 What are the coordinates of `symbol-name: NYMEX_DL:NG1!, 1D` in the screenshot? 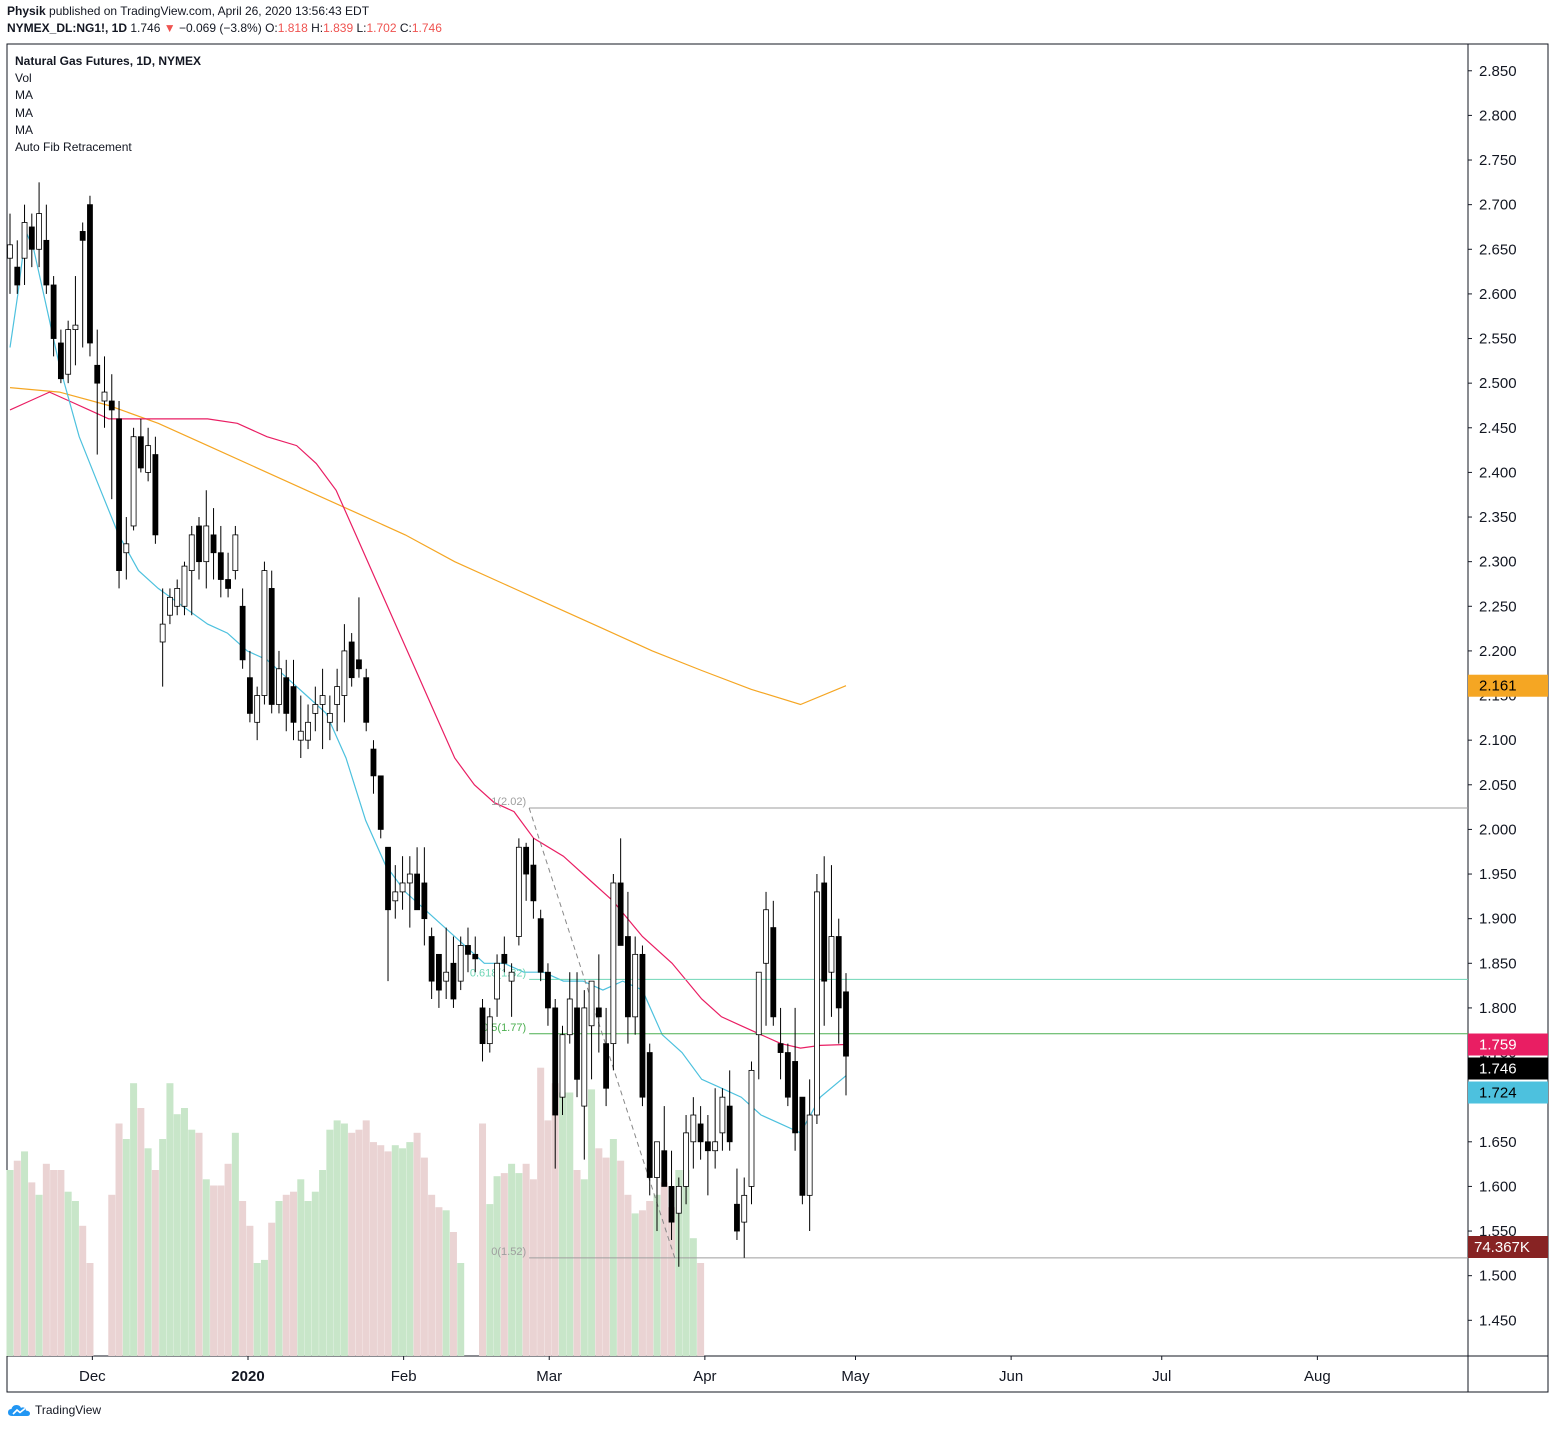 It's located at (67, 28).